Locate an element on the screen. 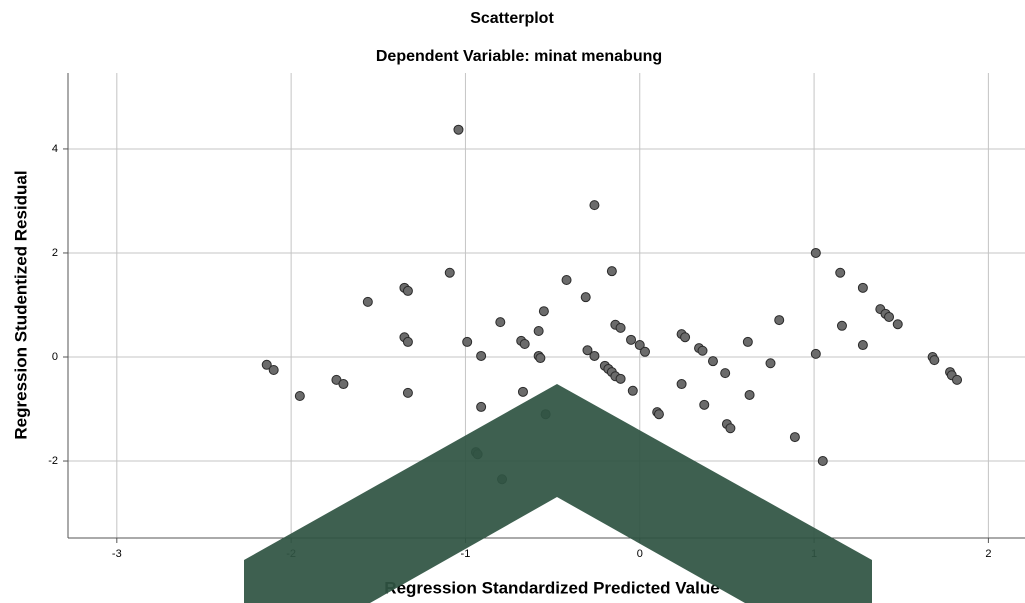 This screenshot has width=1025, height=603. x-tick-label: -3 is located at coordinates (117, 554).